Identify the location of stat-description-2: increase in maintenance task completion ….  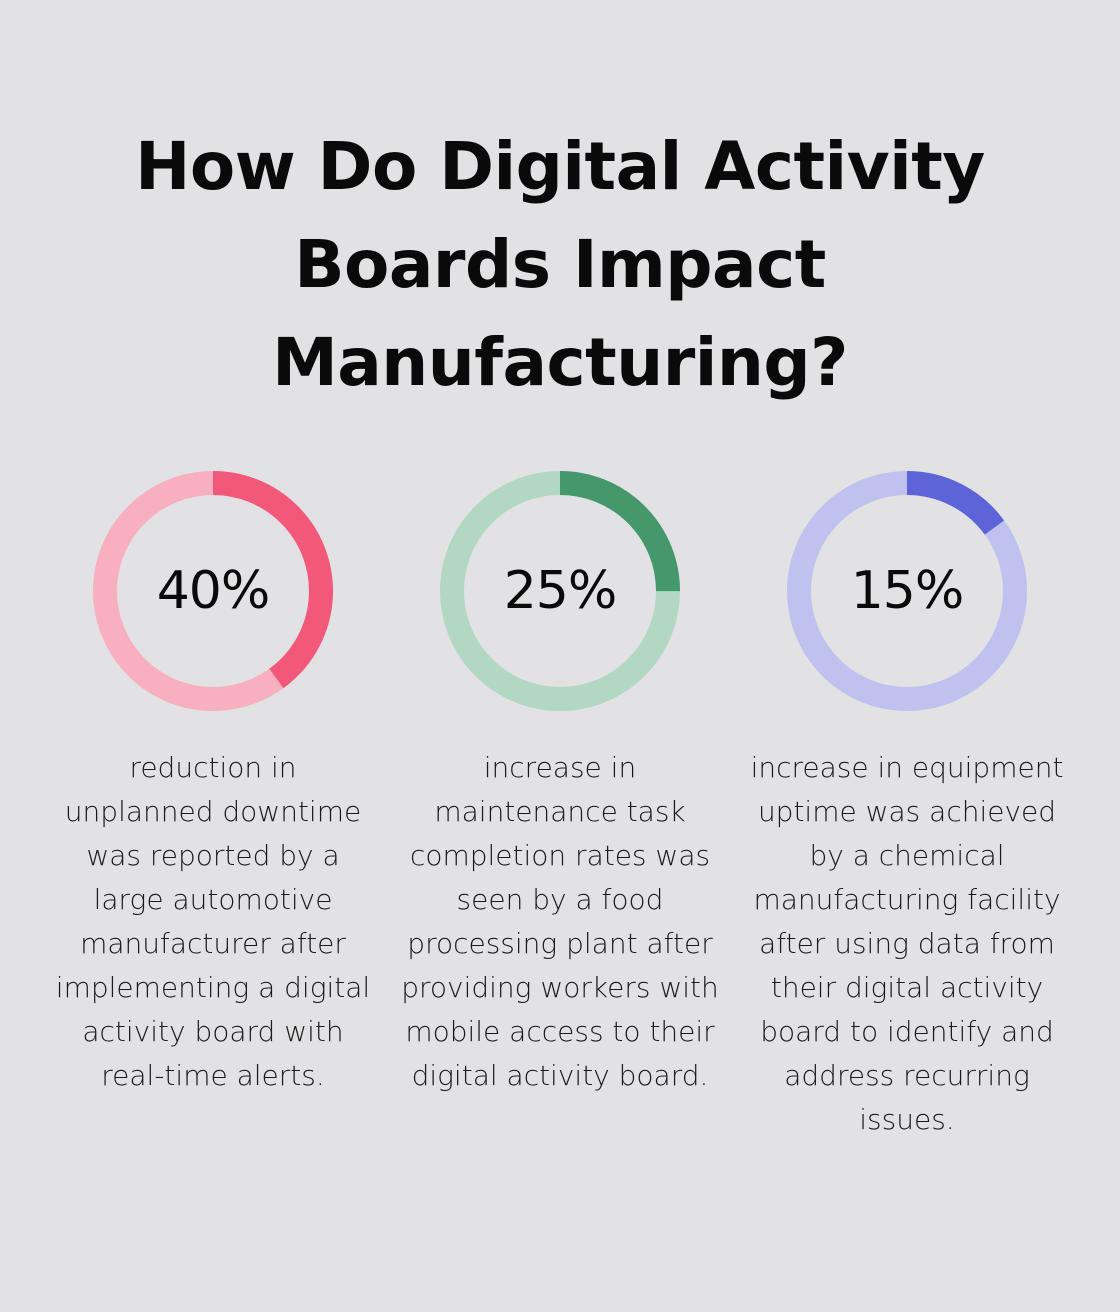
(560, 921).